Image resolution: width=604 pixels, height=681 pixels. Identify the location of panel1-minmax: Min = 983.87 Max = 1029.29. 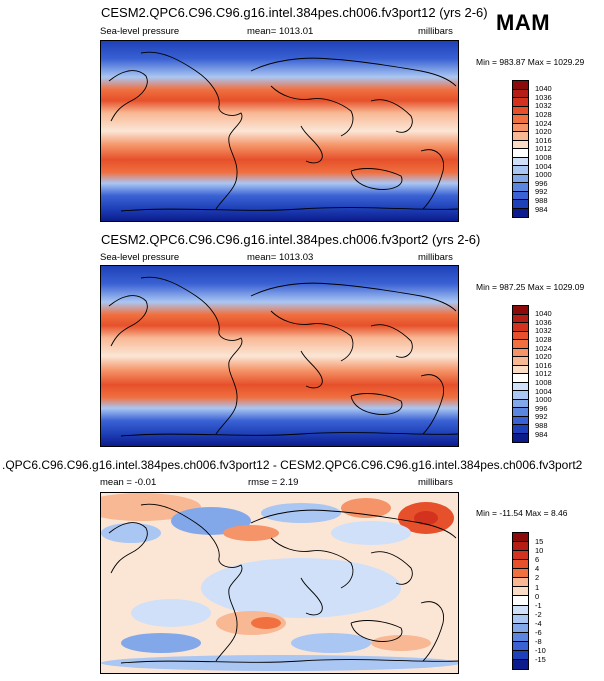
(530, 62).